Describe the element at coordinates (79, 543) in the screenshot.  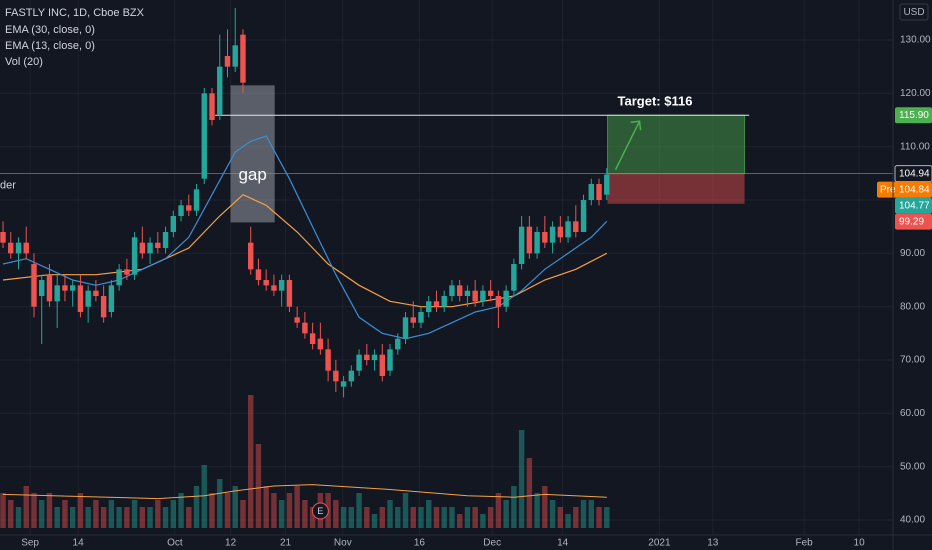
I see `x-tick-label: 14` at that location.